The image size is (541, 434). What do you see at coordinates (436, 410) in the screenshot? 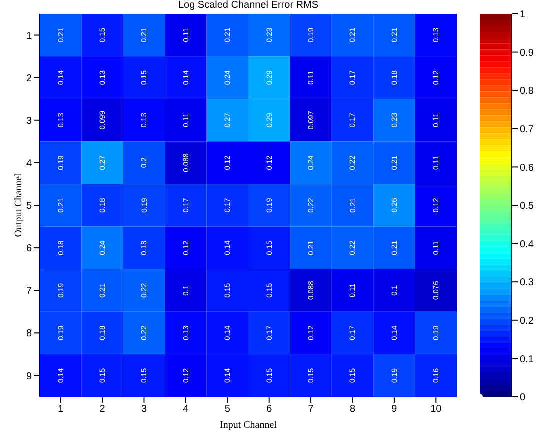
I see `x-tick-label: 10` at bounding box center [436, 410].